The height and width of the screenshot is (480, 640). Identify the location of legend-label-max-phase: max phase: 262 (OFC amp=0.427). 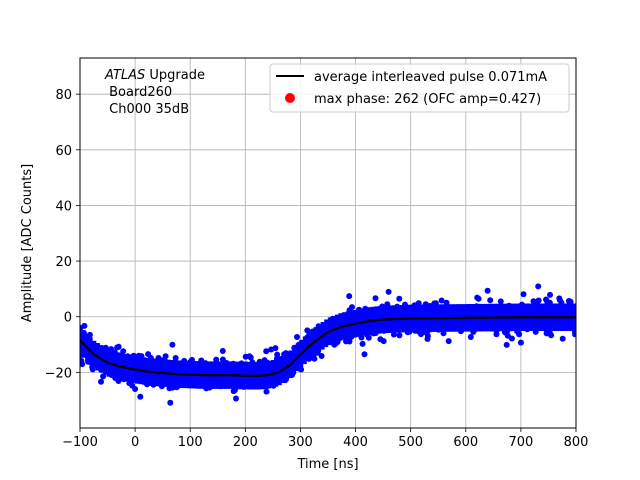
(427, 99).